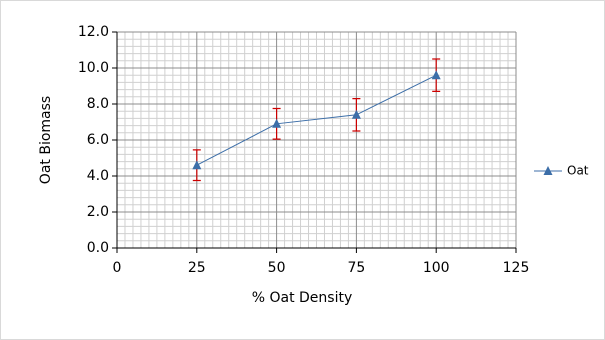 The height and width of the screenshot is (340, 605). What do you see at coordinates (277, 268) in the screenshot?
I see `x-tick-label: 50` at bounding box center [277, 268].